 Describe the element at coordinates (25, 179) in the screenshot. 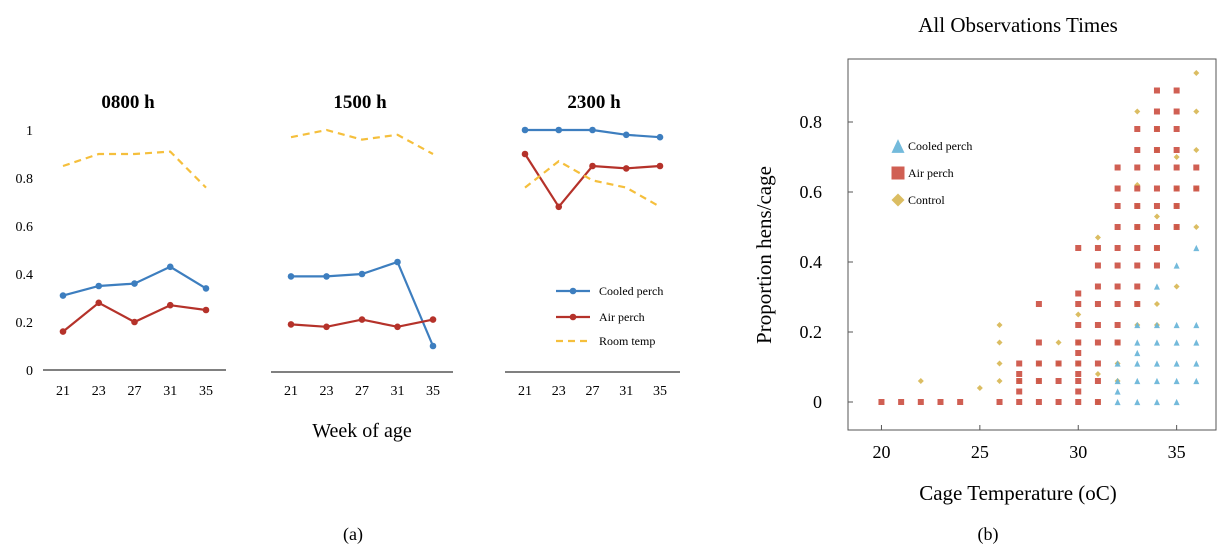

I see `panel-a-y-tick-label: 0.8` at that location.